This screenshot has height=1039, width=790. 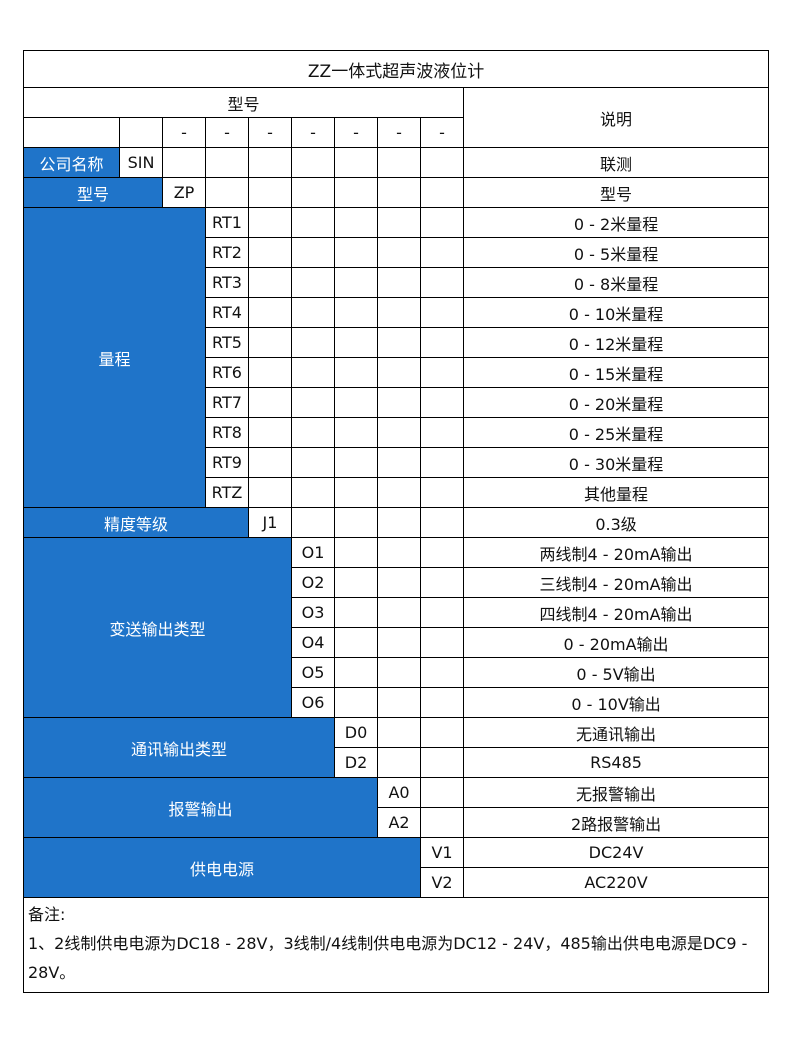 What do you see at coordinates (616, 192) in the screenshot?
I see `model-desc: 型号` at bounding box center [616, 192].